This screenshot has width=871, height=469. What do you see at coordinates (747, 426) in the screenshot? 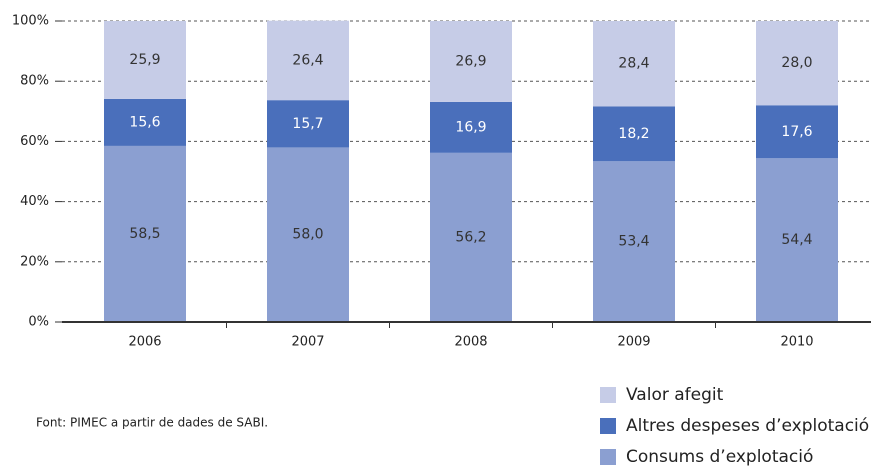
I see `legend-label: Altres despeses d’explotació` at bounding box center [747, 426].